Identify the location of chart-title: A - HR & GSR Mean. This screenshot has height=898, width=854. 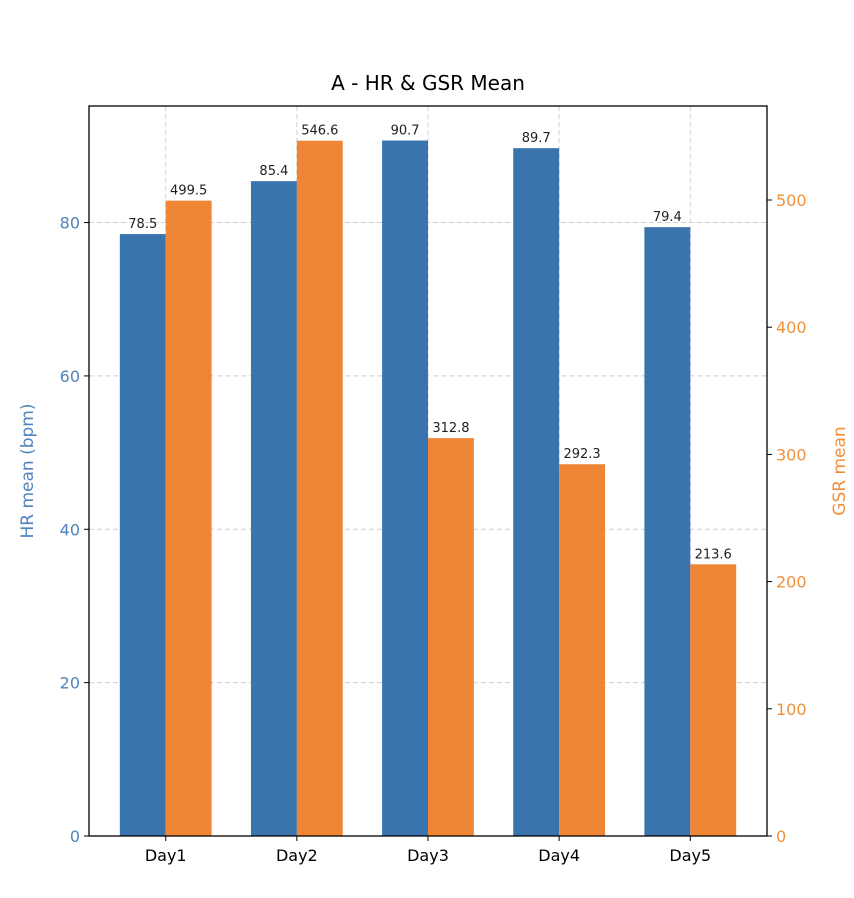
(428, 83).